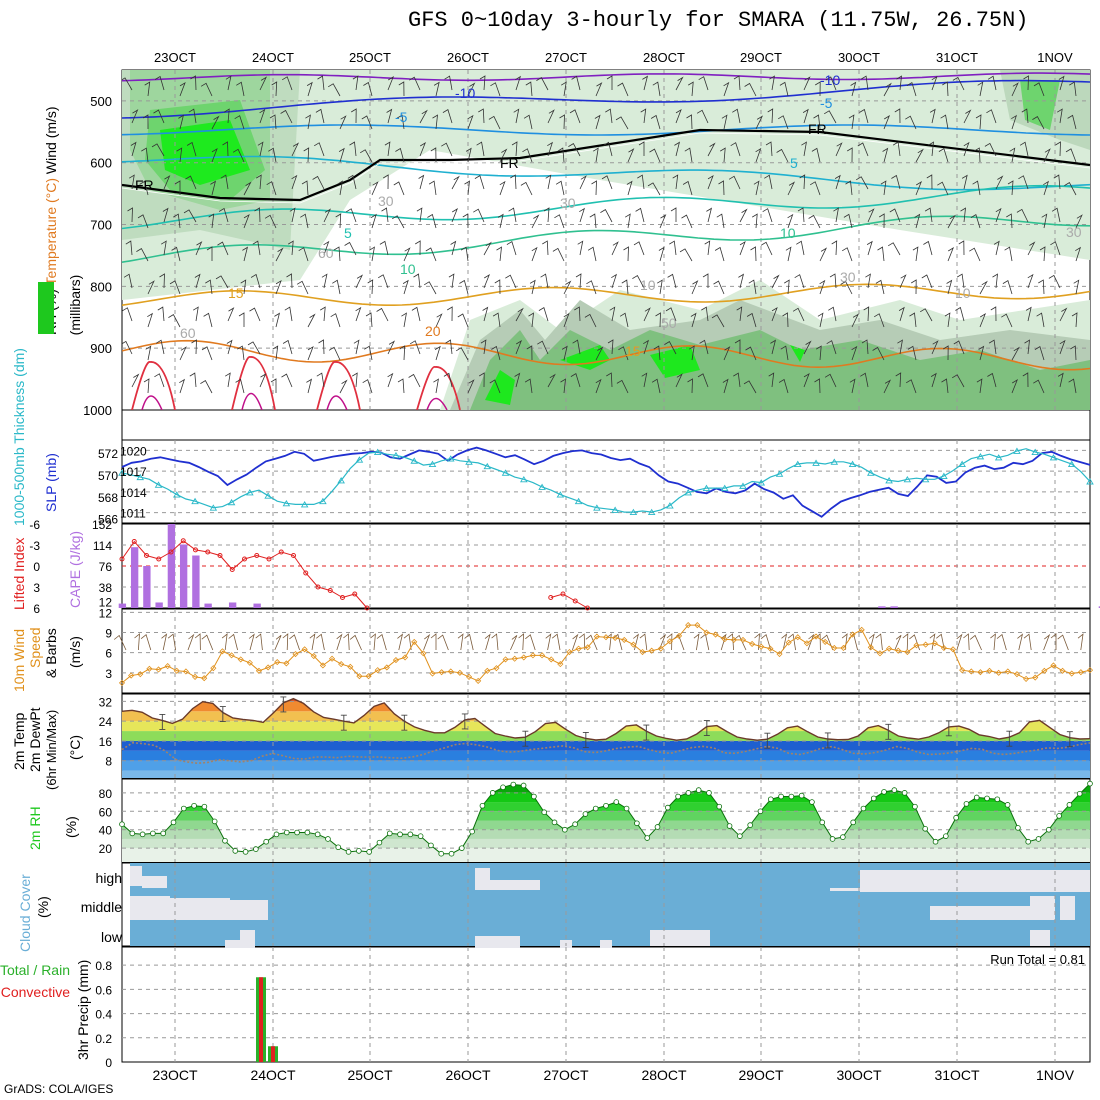 The width and height of the screenshot is (1100, 1100). I want to click on li-mark, so click(208, 552).